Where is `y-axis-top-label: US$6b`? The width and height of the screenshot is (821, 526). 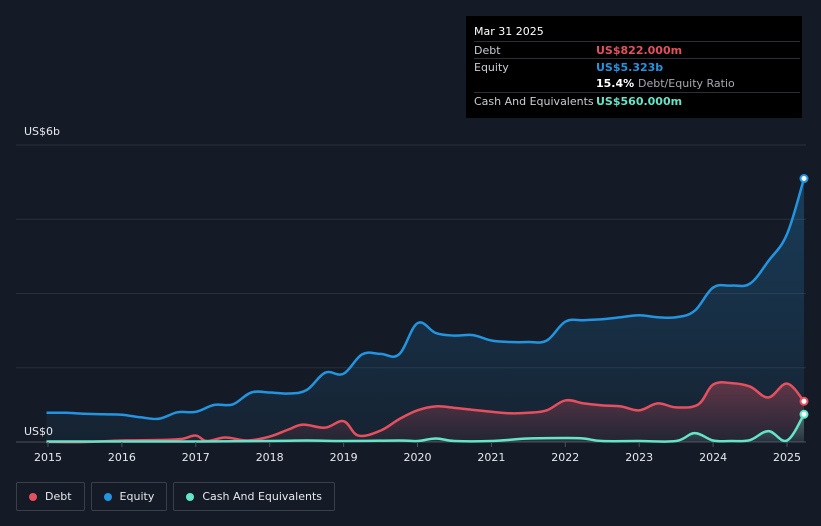
y-axis-top-label: US$6b is located at coordinates (42, 131).